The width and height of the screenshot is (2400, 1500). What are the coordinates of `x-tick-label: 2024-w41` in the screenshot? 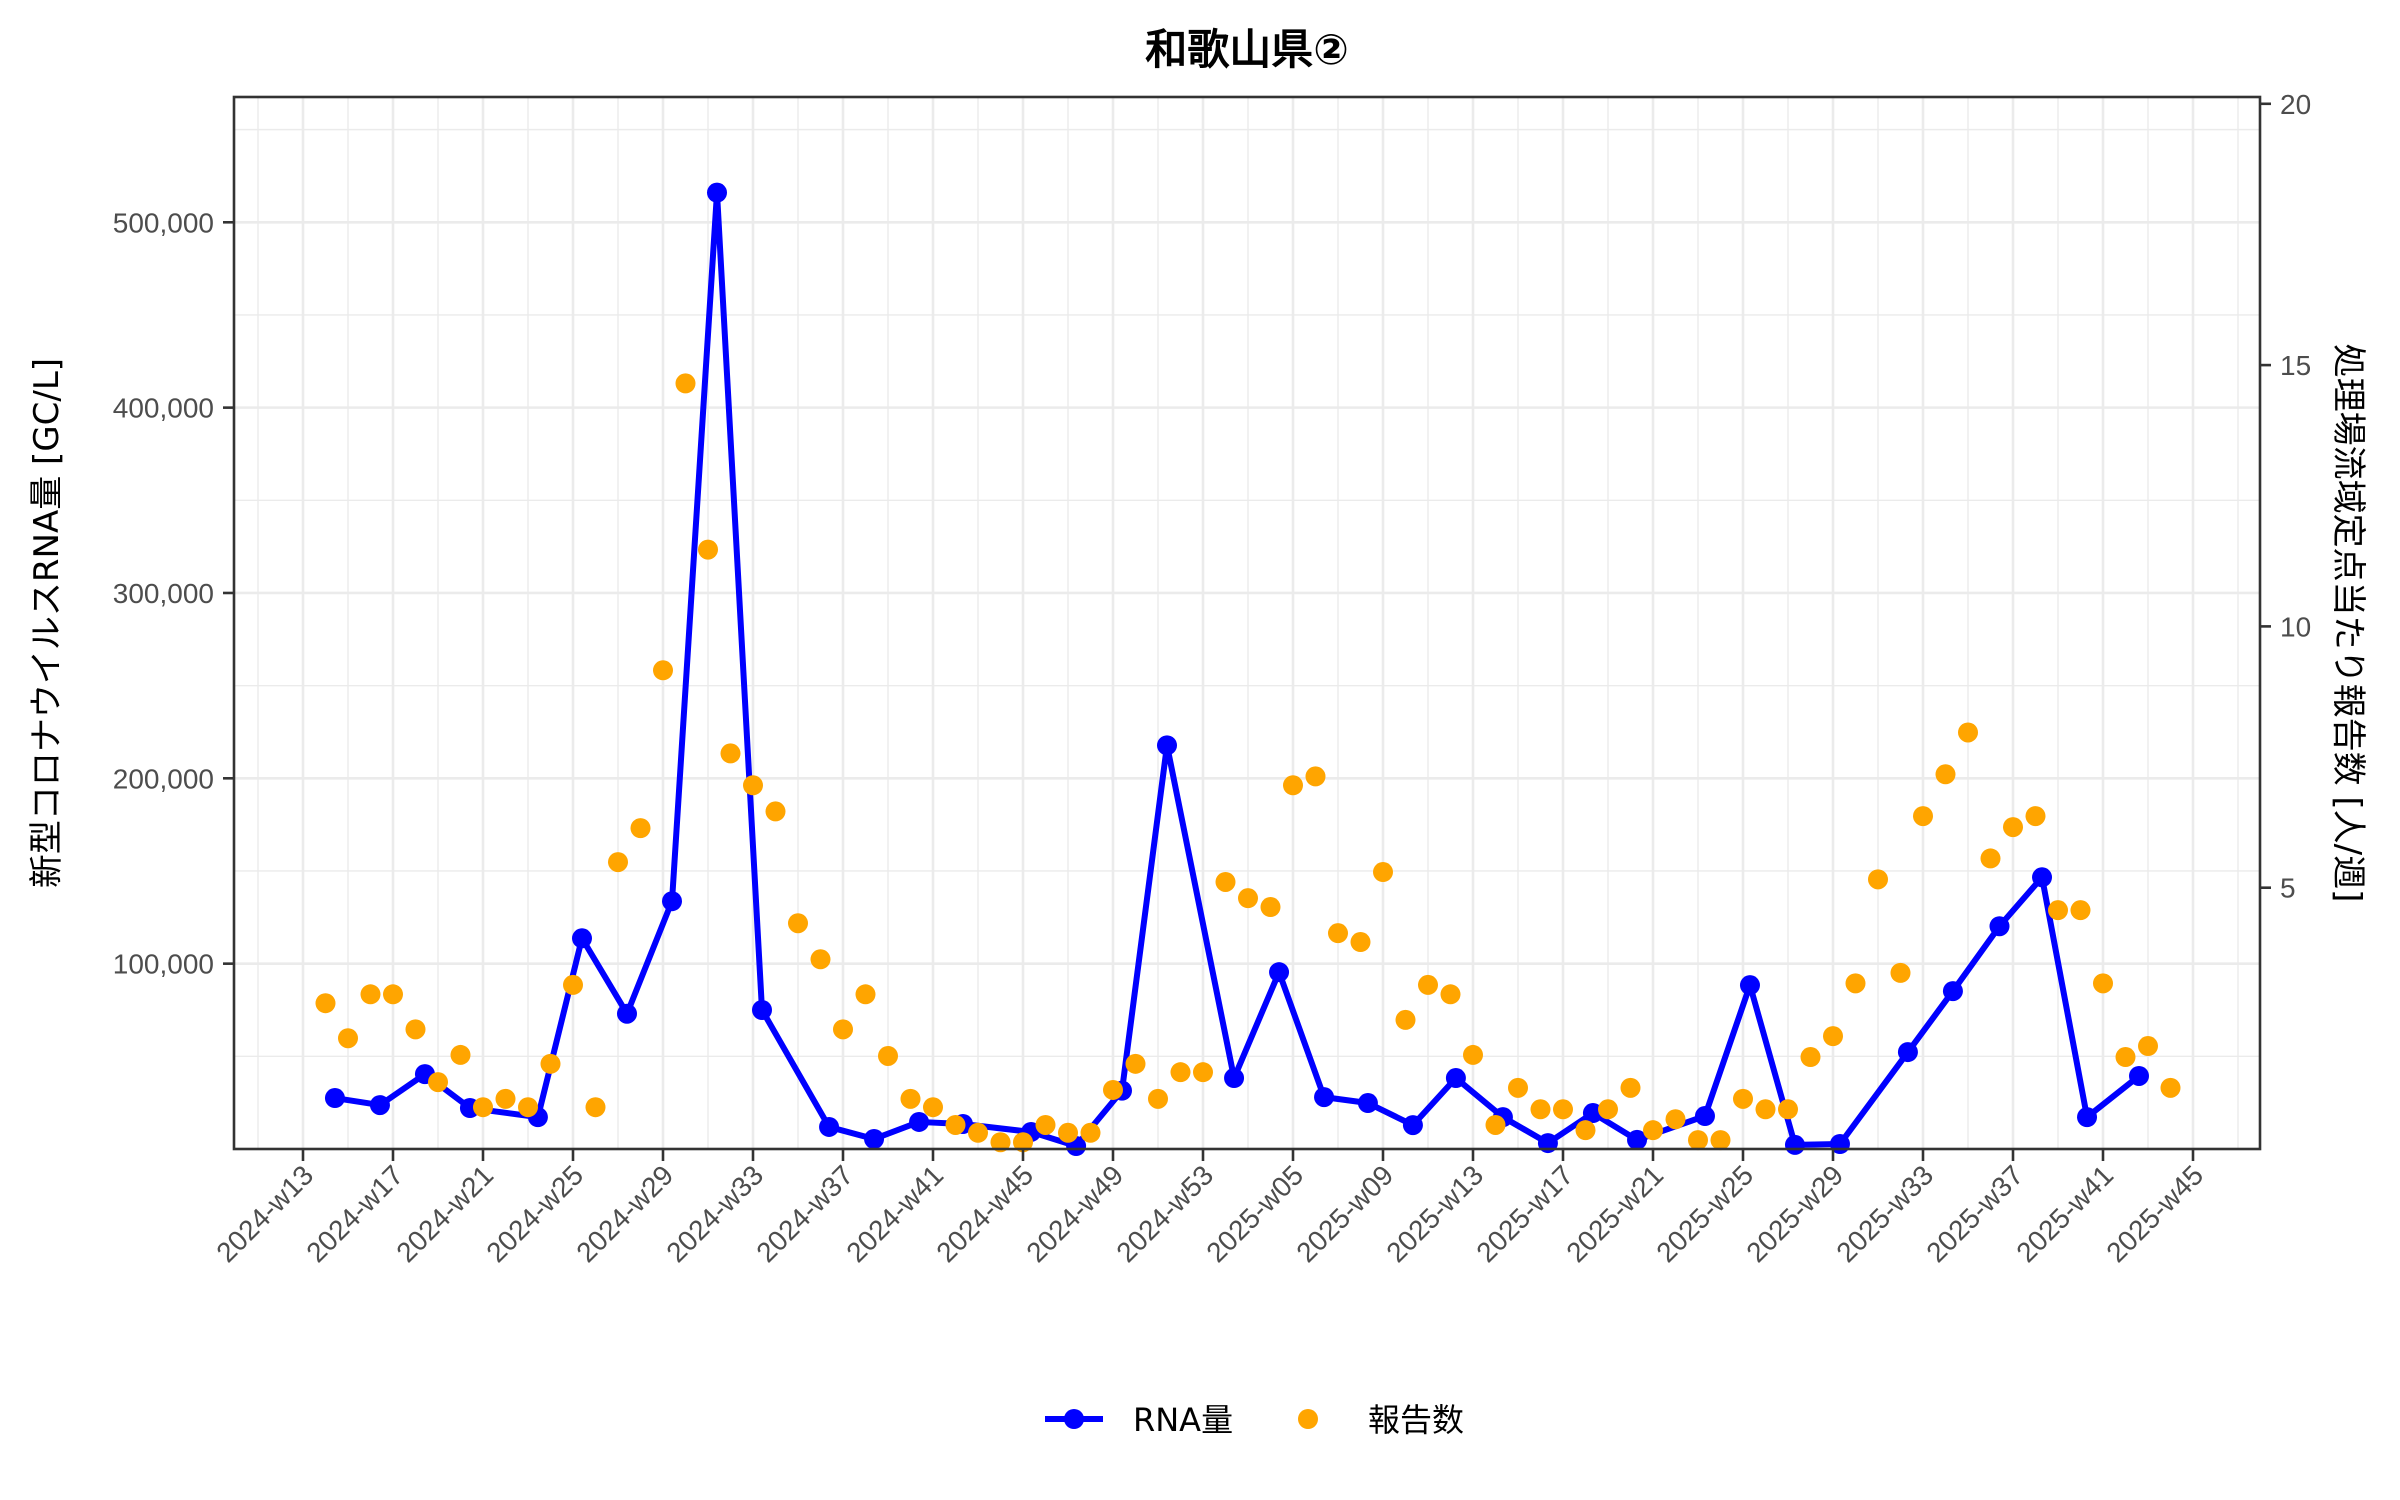 It's located at (894, 1213).